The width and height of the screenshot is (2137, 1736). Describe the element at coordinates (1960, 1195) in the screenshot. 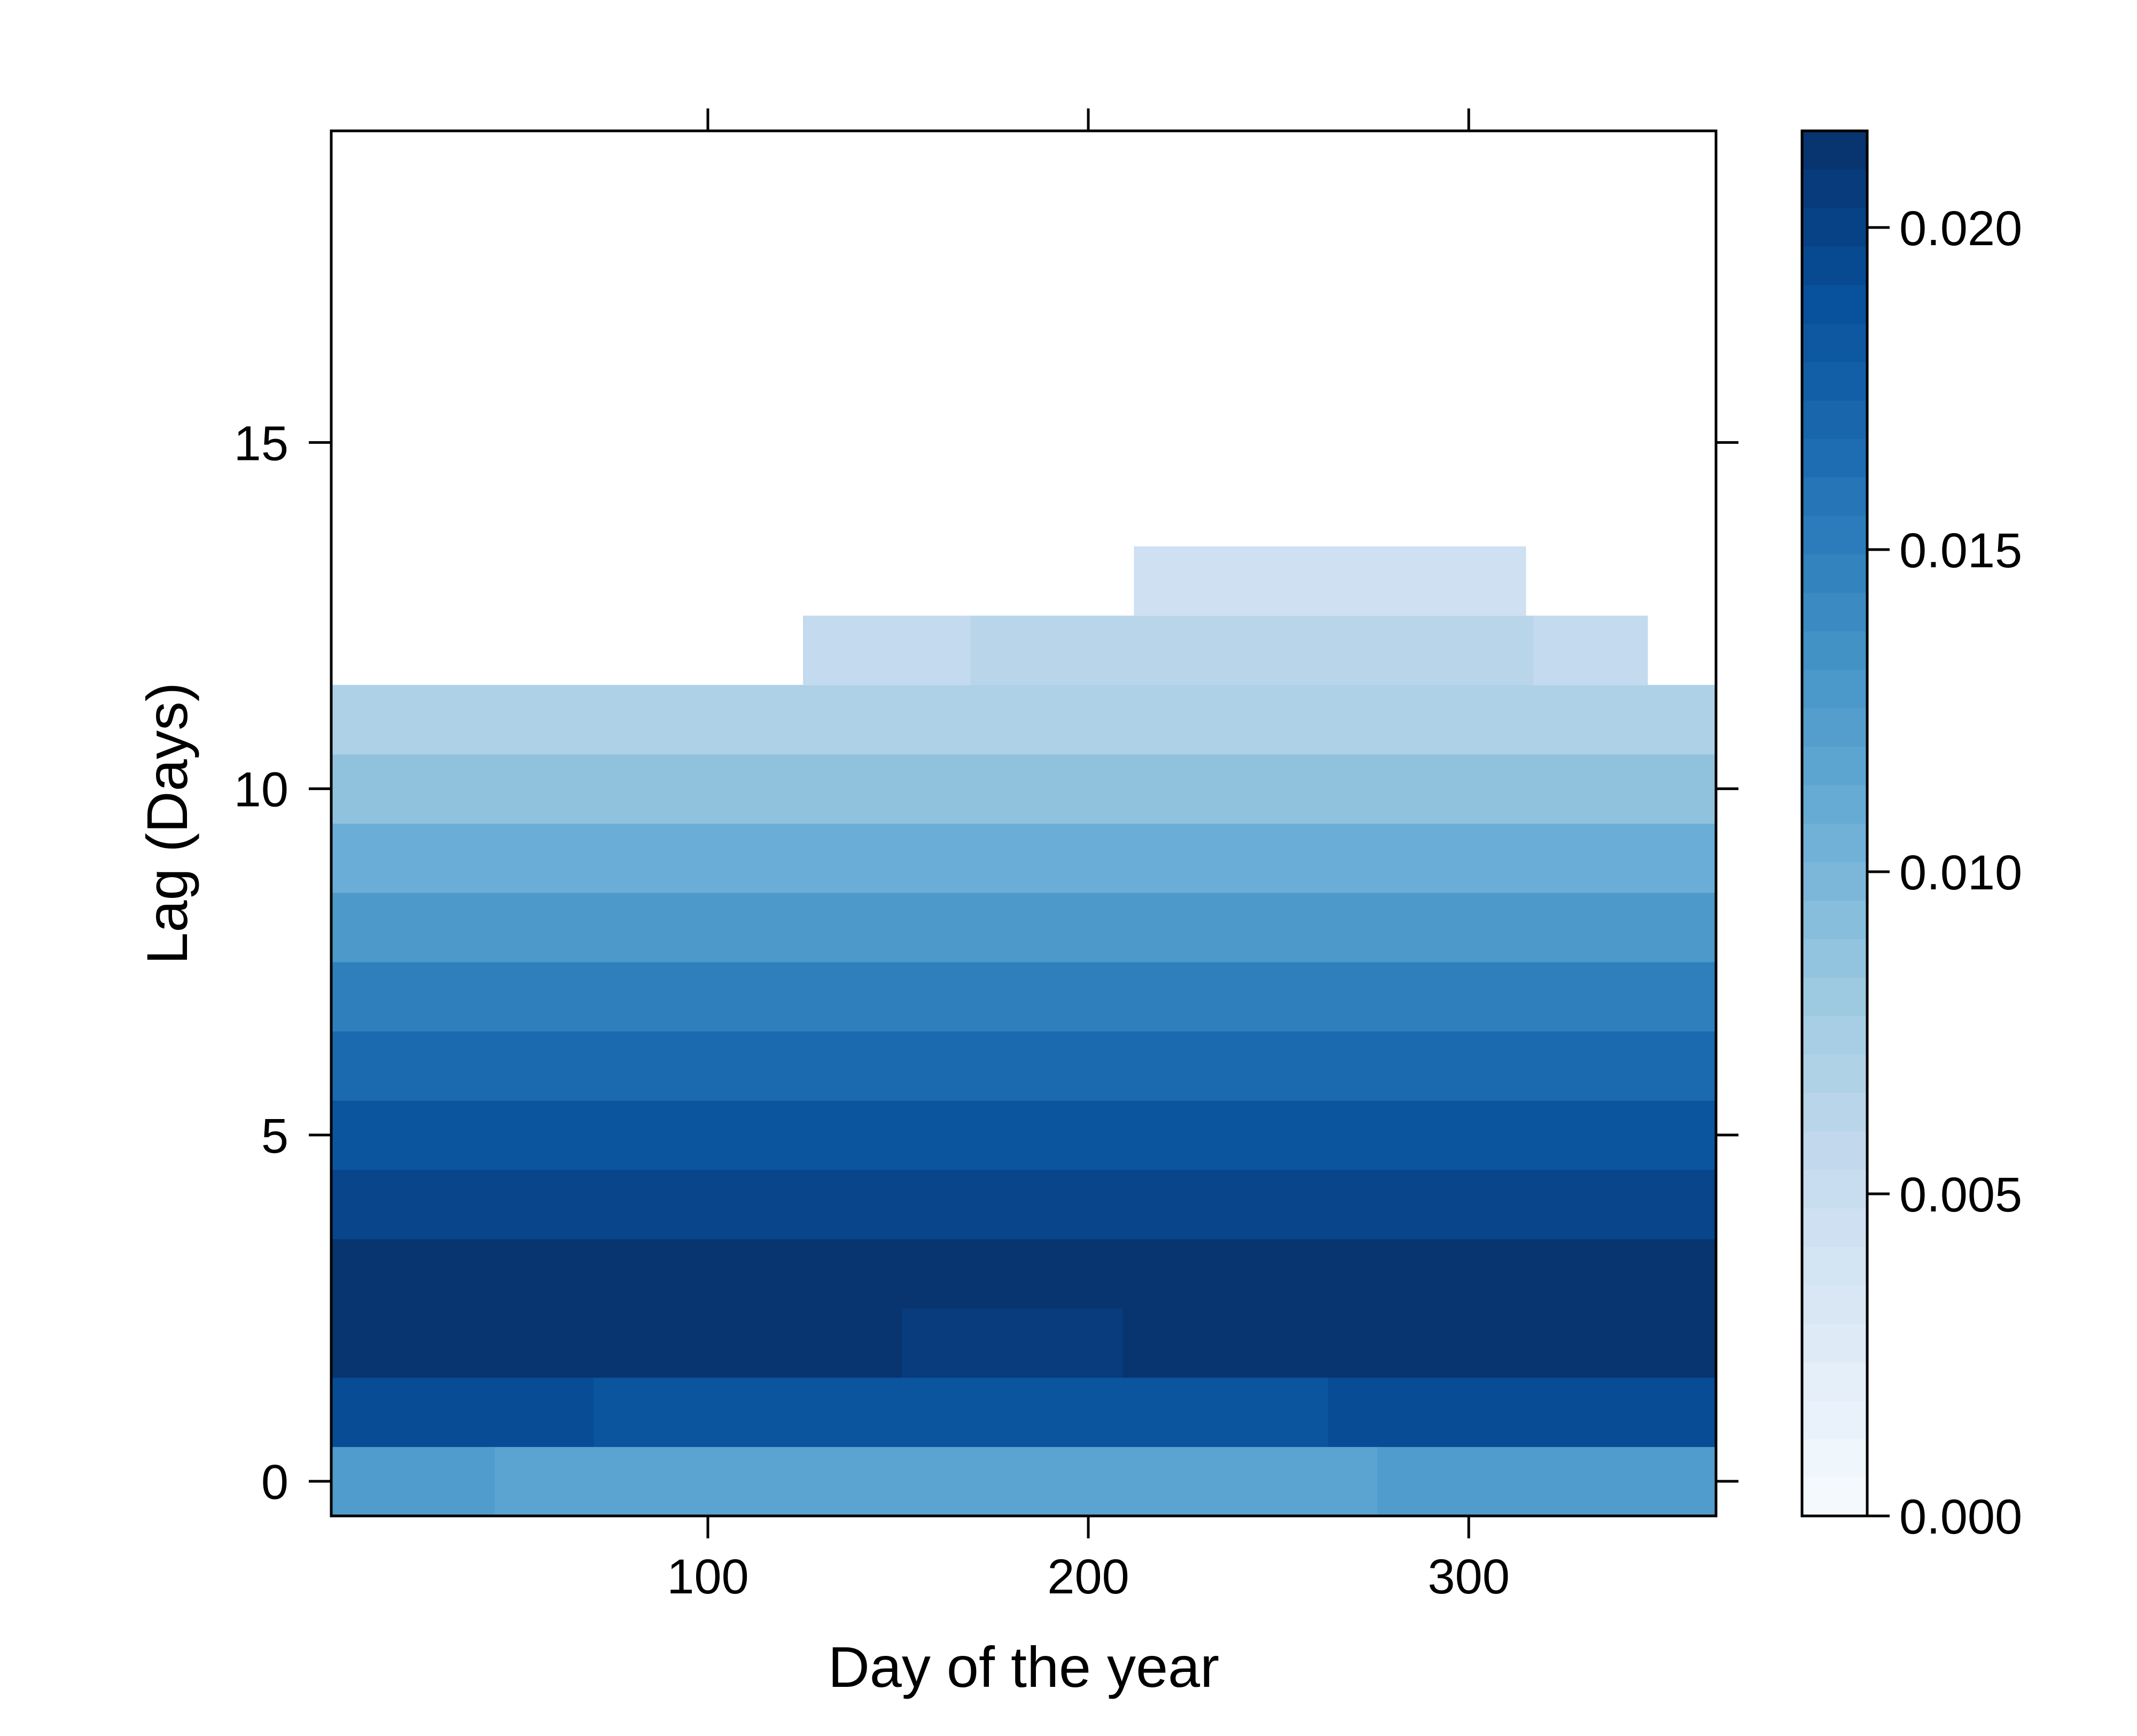

I see `colorbar-tick-label: 0.005` at that location.